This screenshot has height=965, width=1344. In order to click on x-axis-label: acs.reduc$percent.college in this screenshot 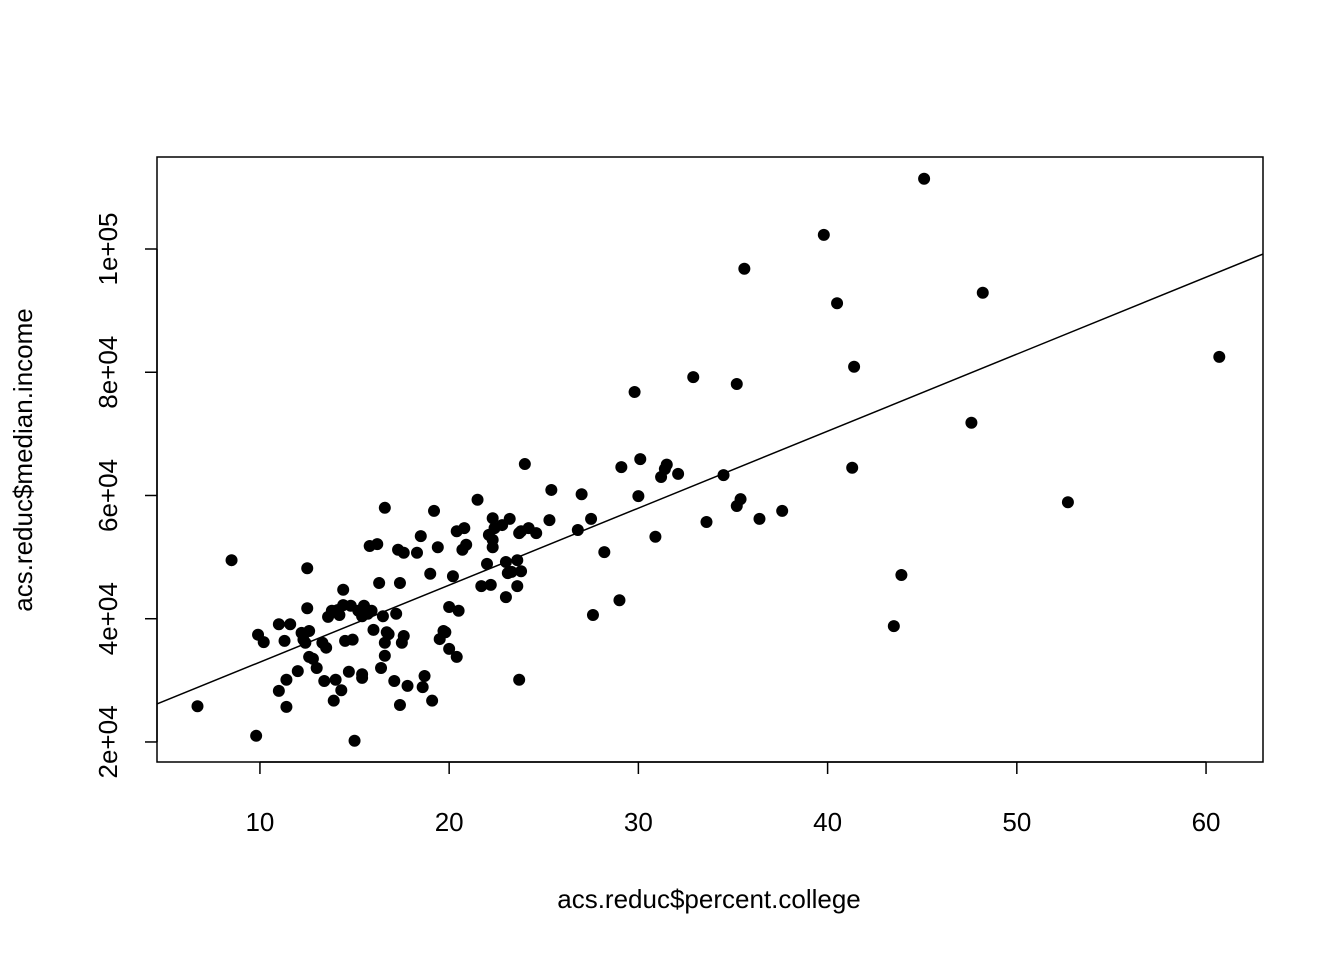, I will do `click(709, 899)`.